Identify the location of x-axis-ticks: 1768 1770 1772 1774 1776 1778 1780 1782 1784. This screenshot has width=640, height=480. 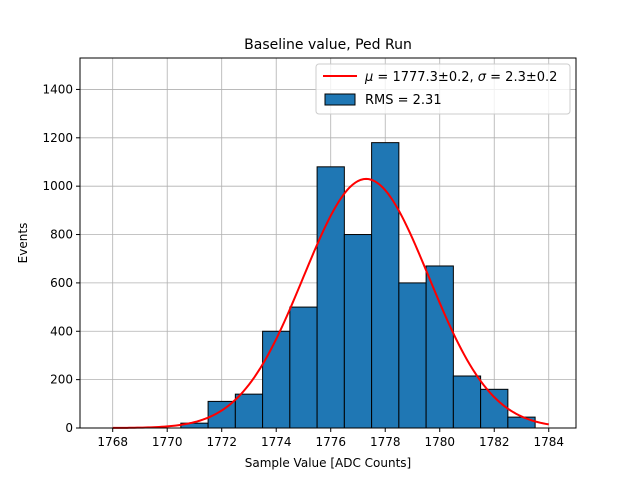
(330, 438).